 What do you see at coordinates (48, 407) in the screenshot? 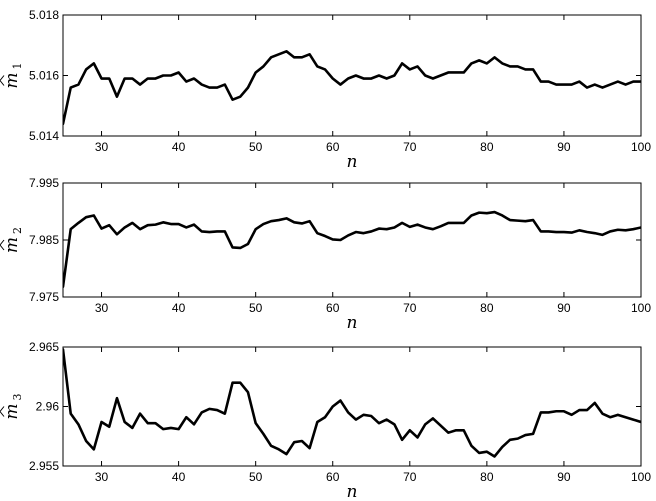
I see `y-tick-label: 2.96` at bounding box center [48, 407].